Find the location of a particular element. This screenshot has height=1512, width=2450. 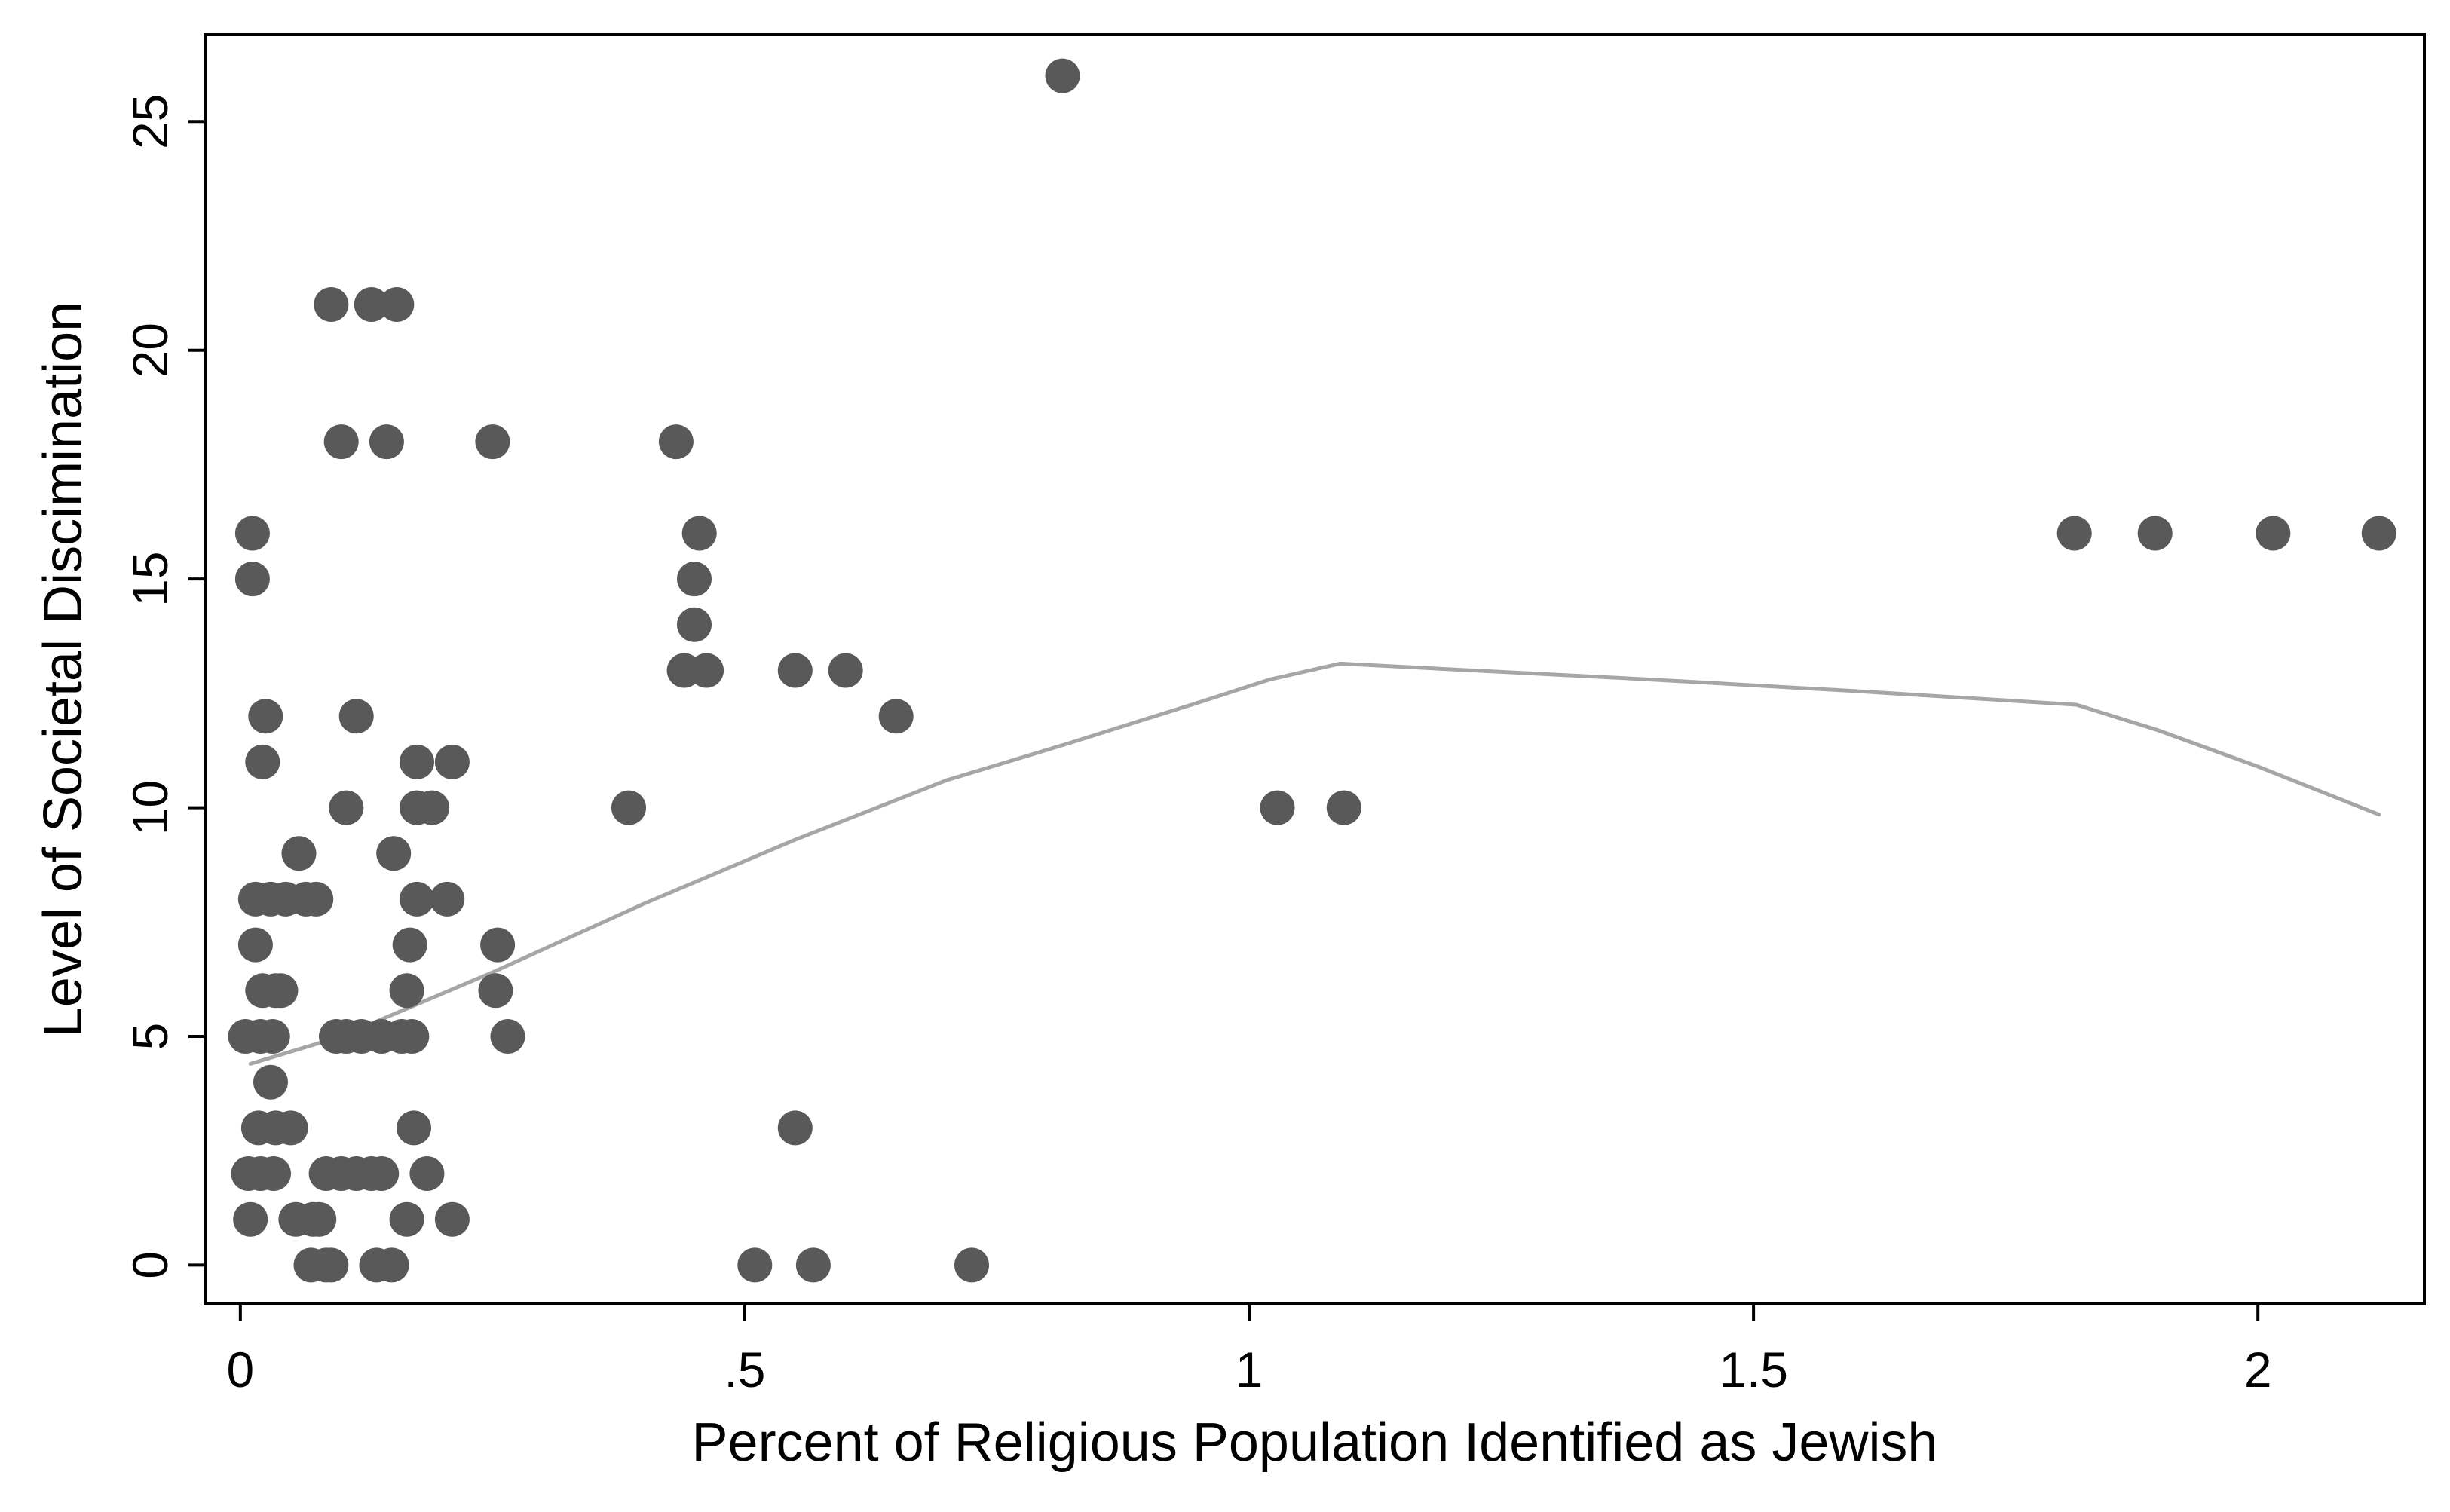

y-tick-label: 0 is located at coordinates (150, 1265).